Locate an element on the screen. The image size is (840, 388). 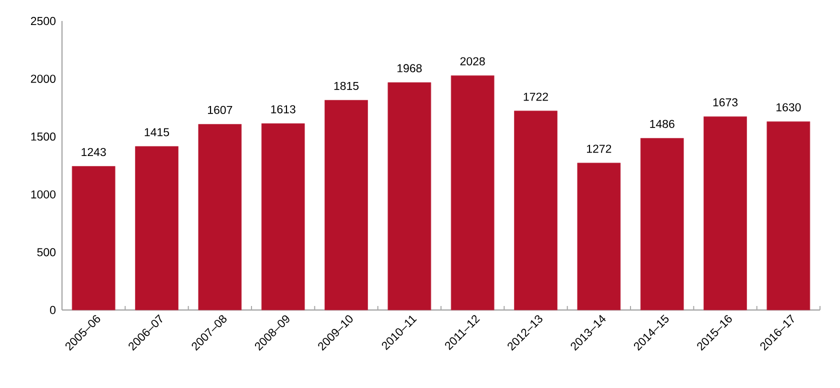
data-label: 1968 is located at coordinates (410, 68).